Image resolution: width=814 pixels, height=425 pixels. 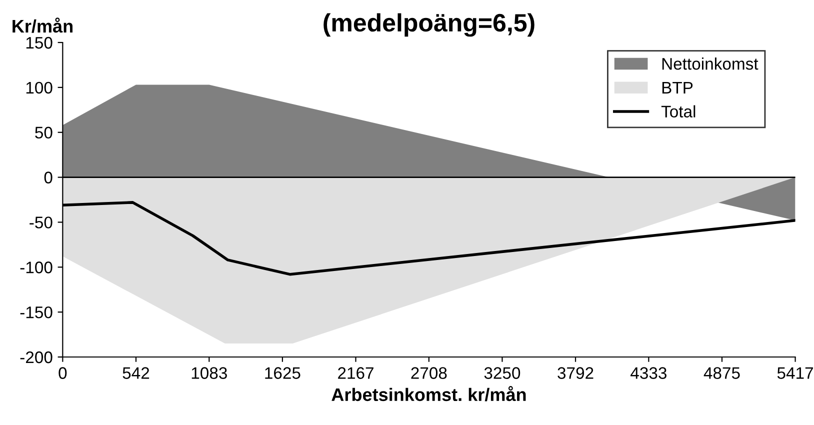 What do you see at coordinates (48, 178) in the screenshot?
I see `y-tick-label: 0` at bounding box center [48, 178].